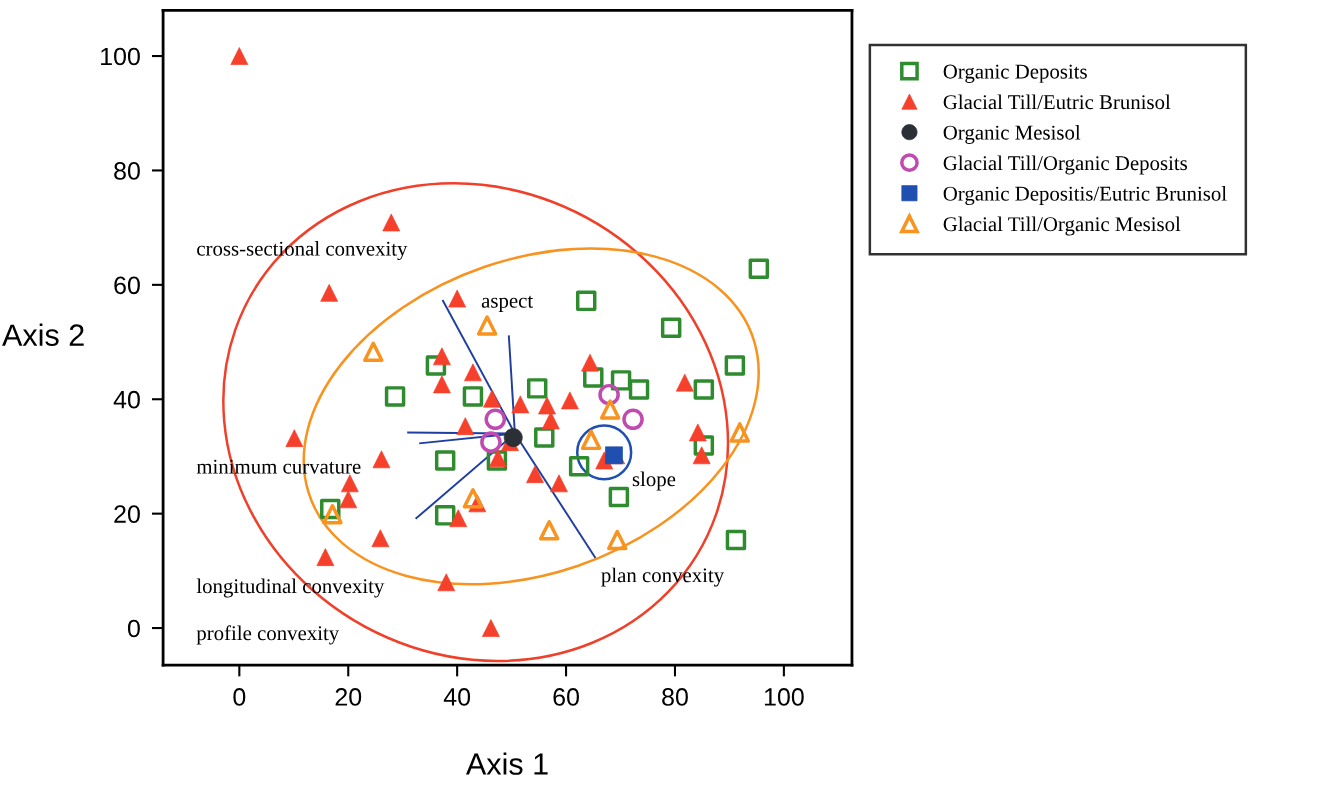 The image size is (1326, 791). What do you see at coordinates (1057, 102) in the screenshot?
I see `legend-label: Glacial Till/Eutric Brunisol` at bounding box center [1057, 102].